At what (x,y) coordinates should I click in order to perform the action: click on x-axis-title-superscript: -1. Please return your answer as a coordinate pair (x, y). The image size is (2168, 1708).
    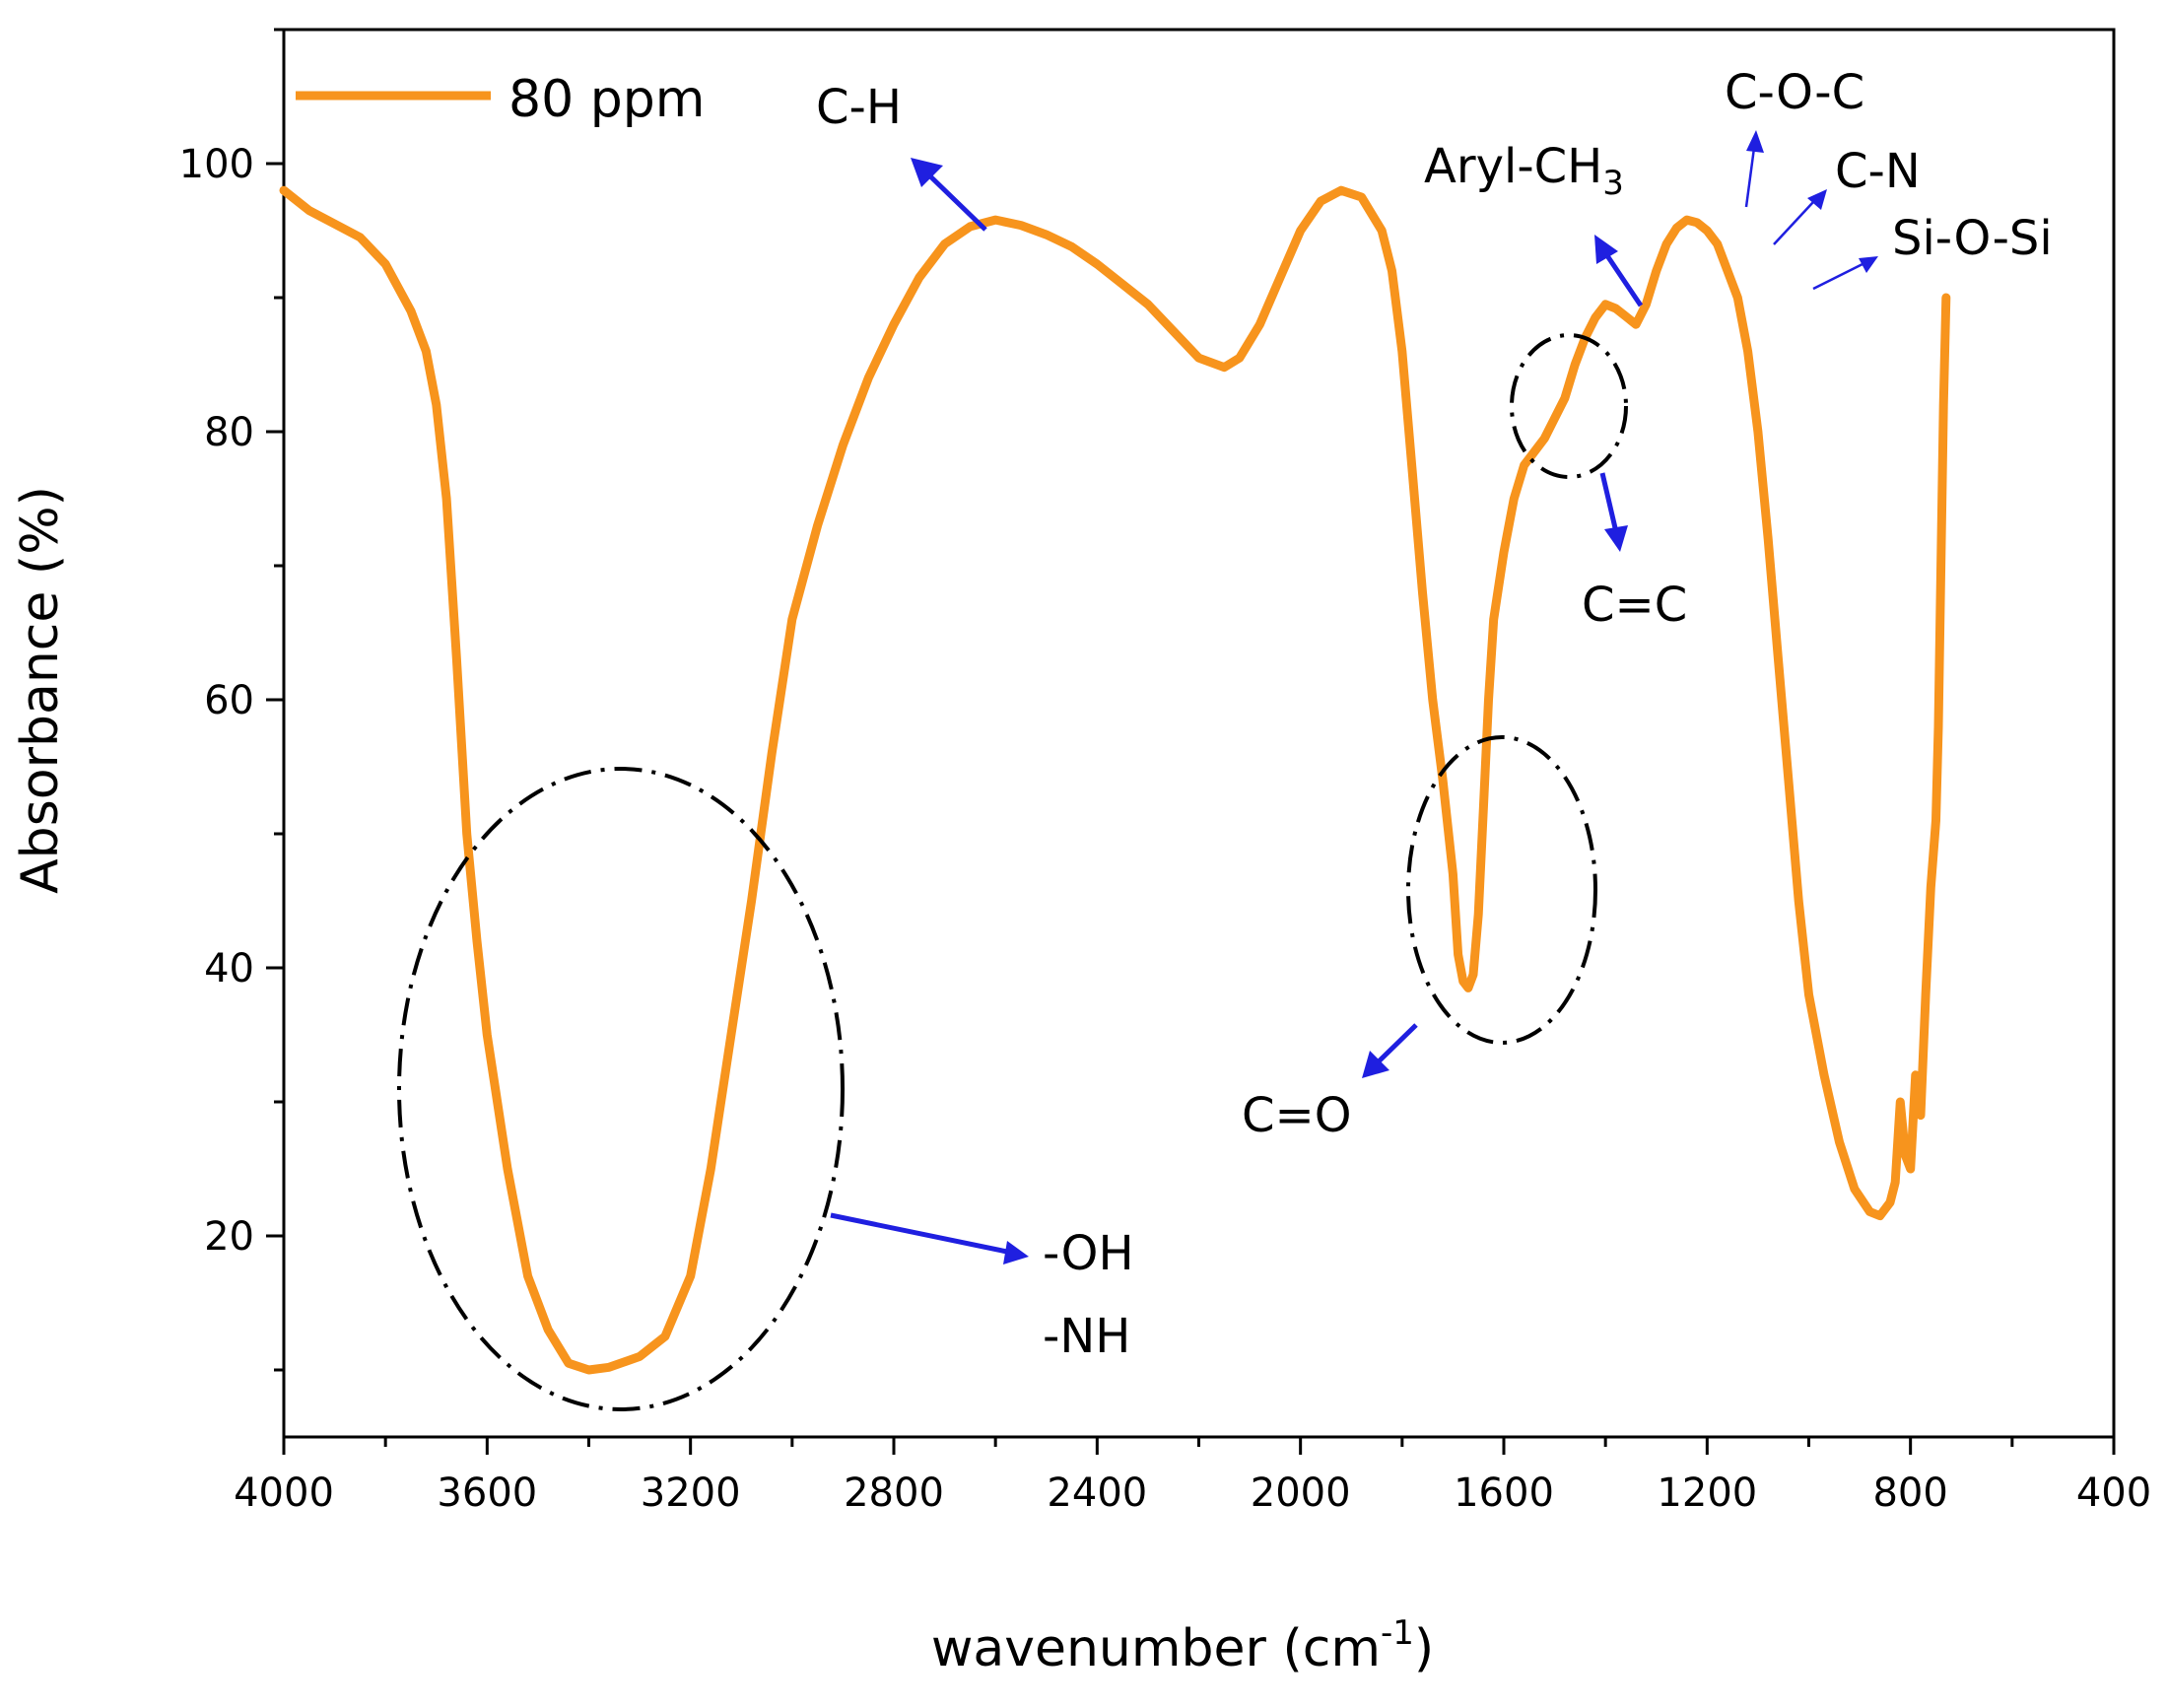
    Looking at the image, I should click on (1397, 1633).